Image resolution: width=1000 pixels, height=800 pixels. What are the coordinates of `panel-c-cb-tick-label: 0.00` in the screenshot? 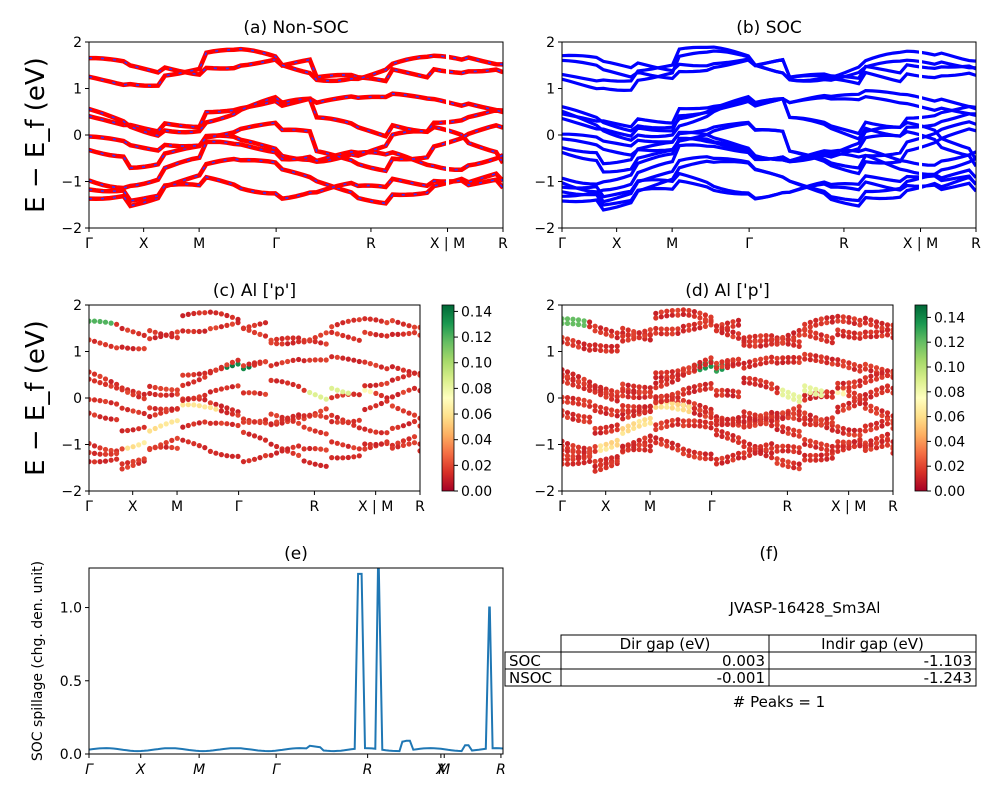 It's located at (476, 492).